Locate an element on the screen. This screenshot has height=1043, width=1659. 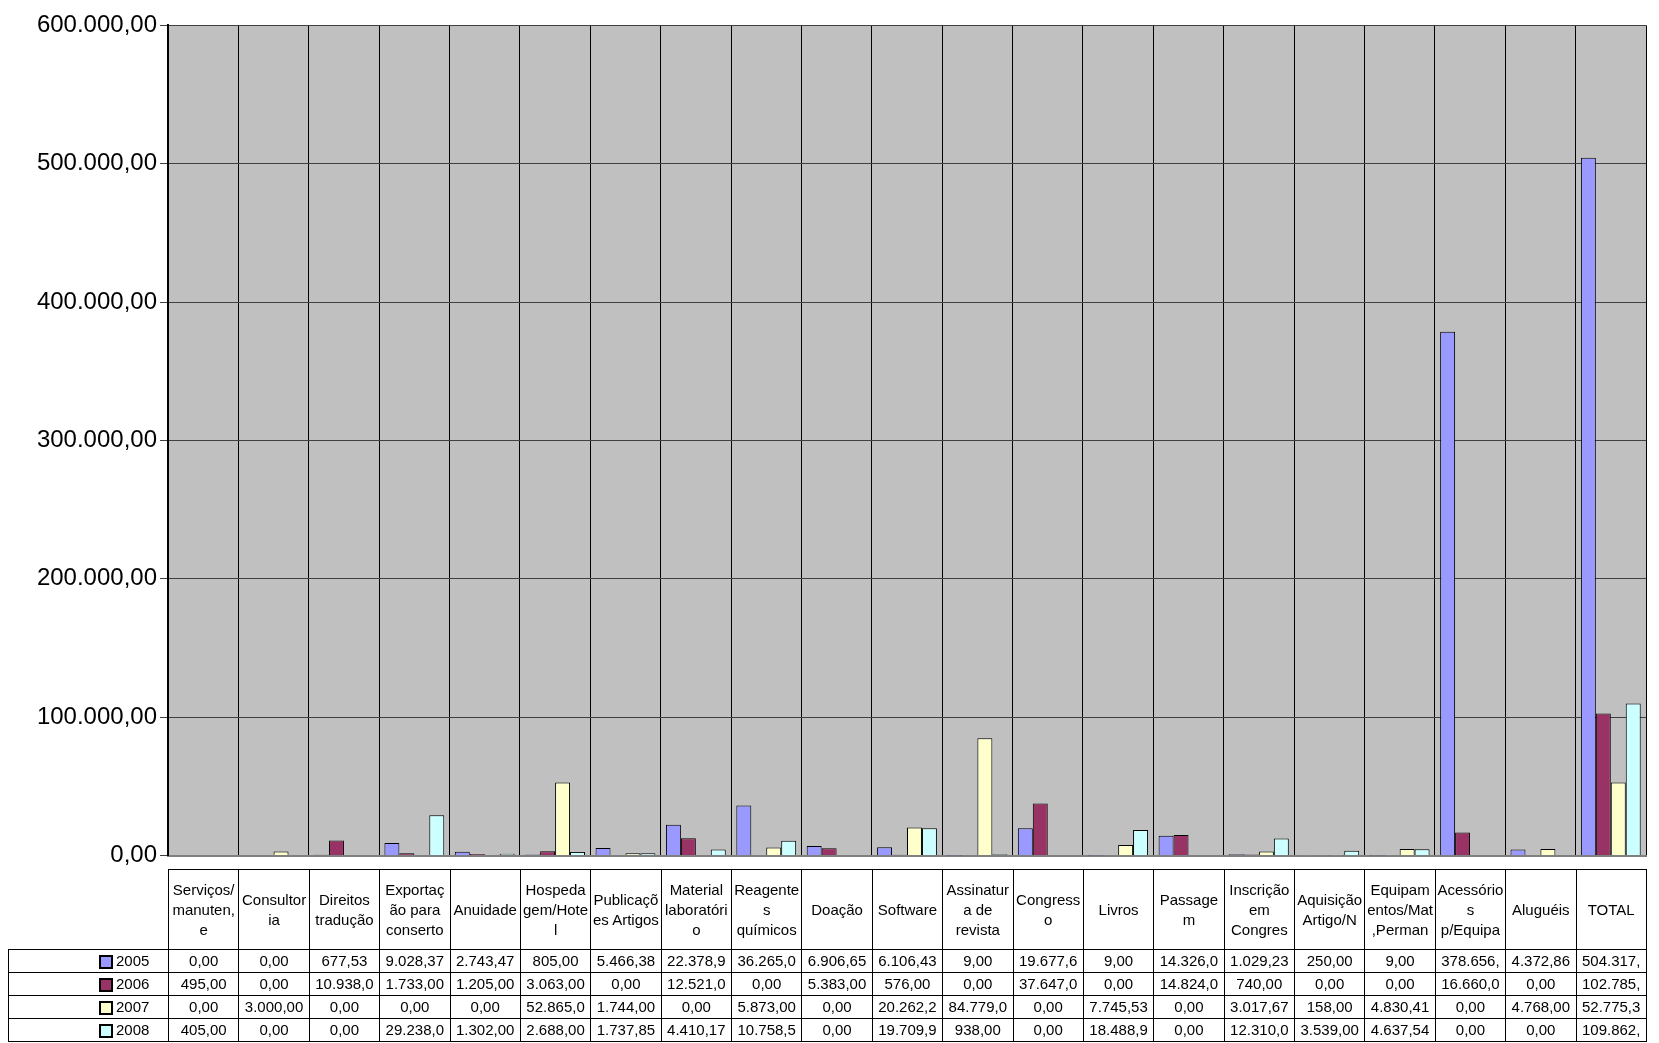
data-label: 18.488,9 is located at coordinates (1118, 1030).